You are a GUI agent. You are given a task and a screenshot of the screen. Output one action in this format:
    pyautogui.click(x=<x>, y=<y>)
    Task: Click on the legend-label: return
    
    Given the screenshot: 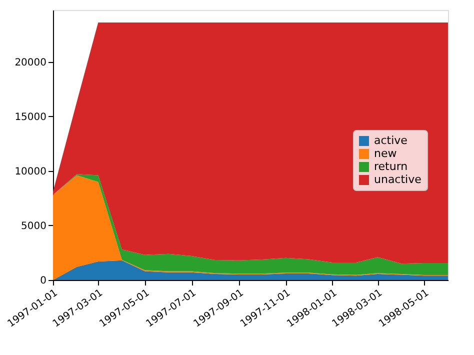 What is the action you would take?
    pyautogui.click(x=391, y=166)
    